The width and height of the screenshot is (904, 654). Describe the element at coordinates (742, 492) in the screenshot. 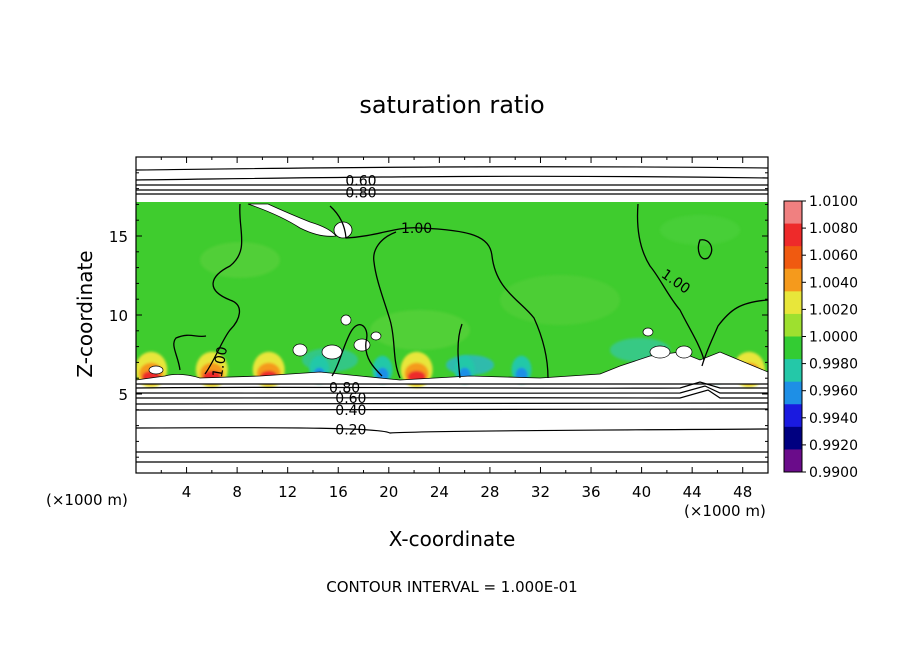

I see `x-tick-label: 48` at that location.